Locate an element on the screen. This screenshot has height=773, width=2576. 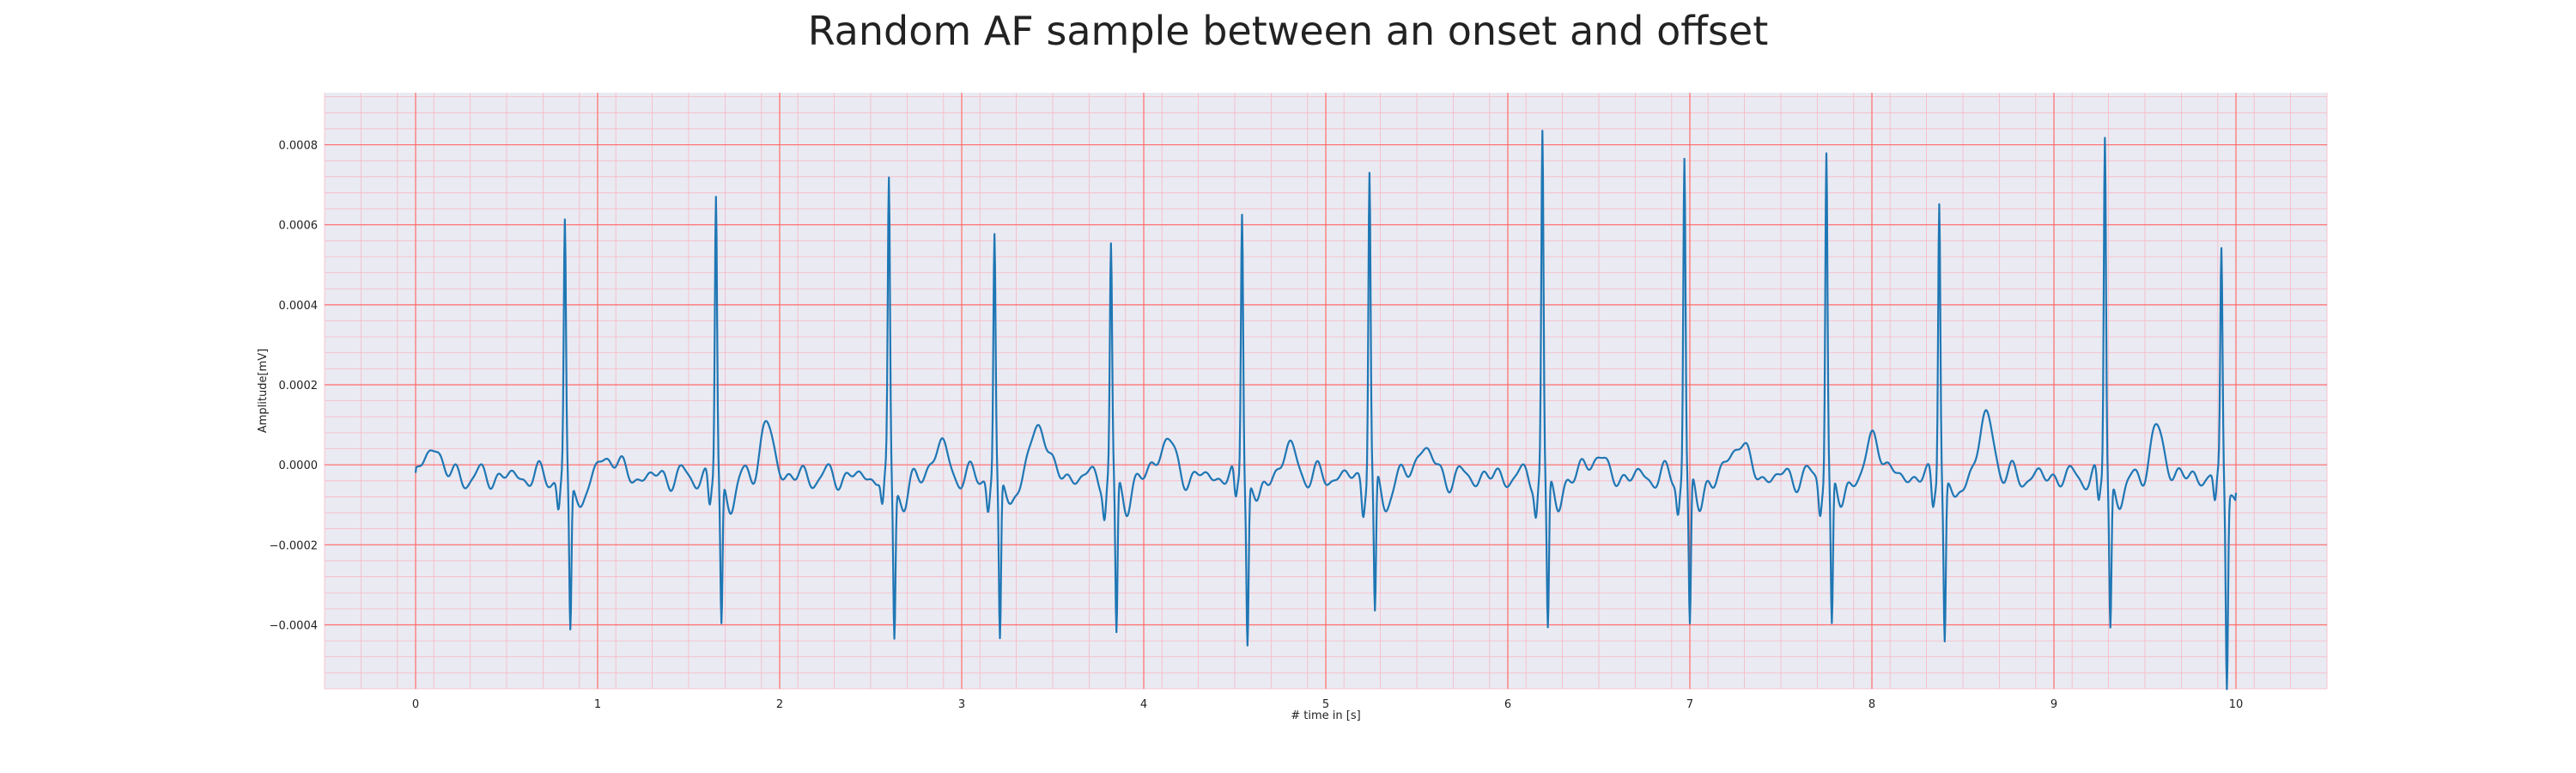
y-axis-label: Amplitude[mV] is located at coordinates (263, 391).